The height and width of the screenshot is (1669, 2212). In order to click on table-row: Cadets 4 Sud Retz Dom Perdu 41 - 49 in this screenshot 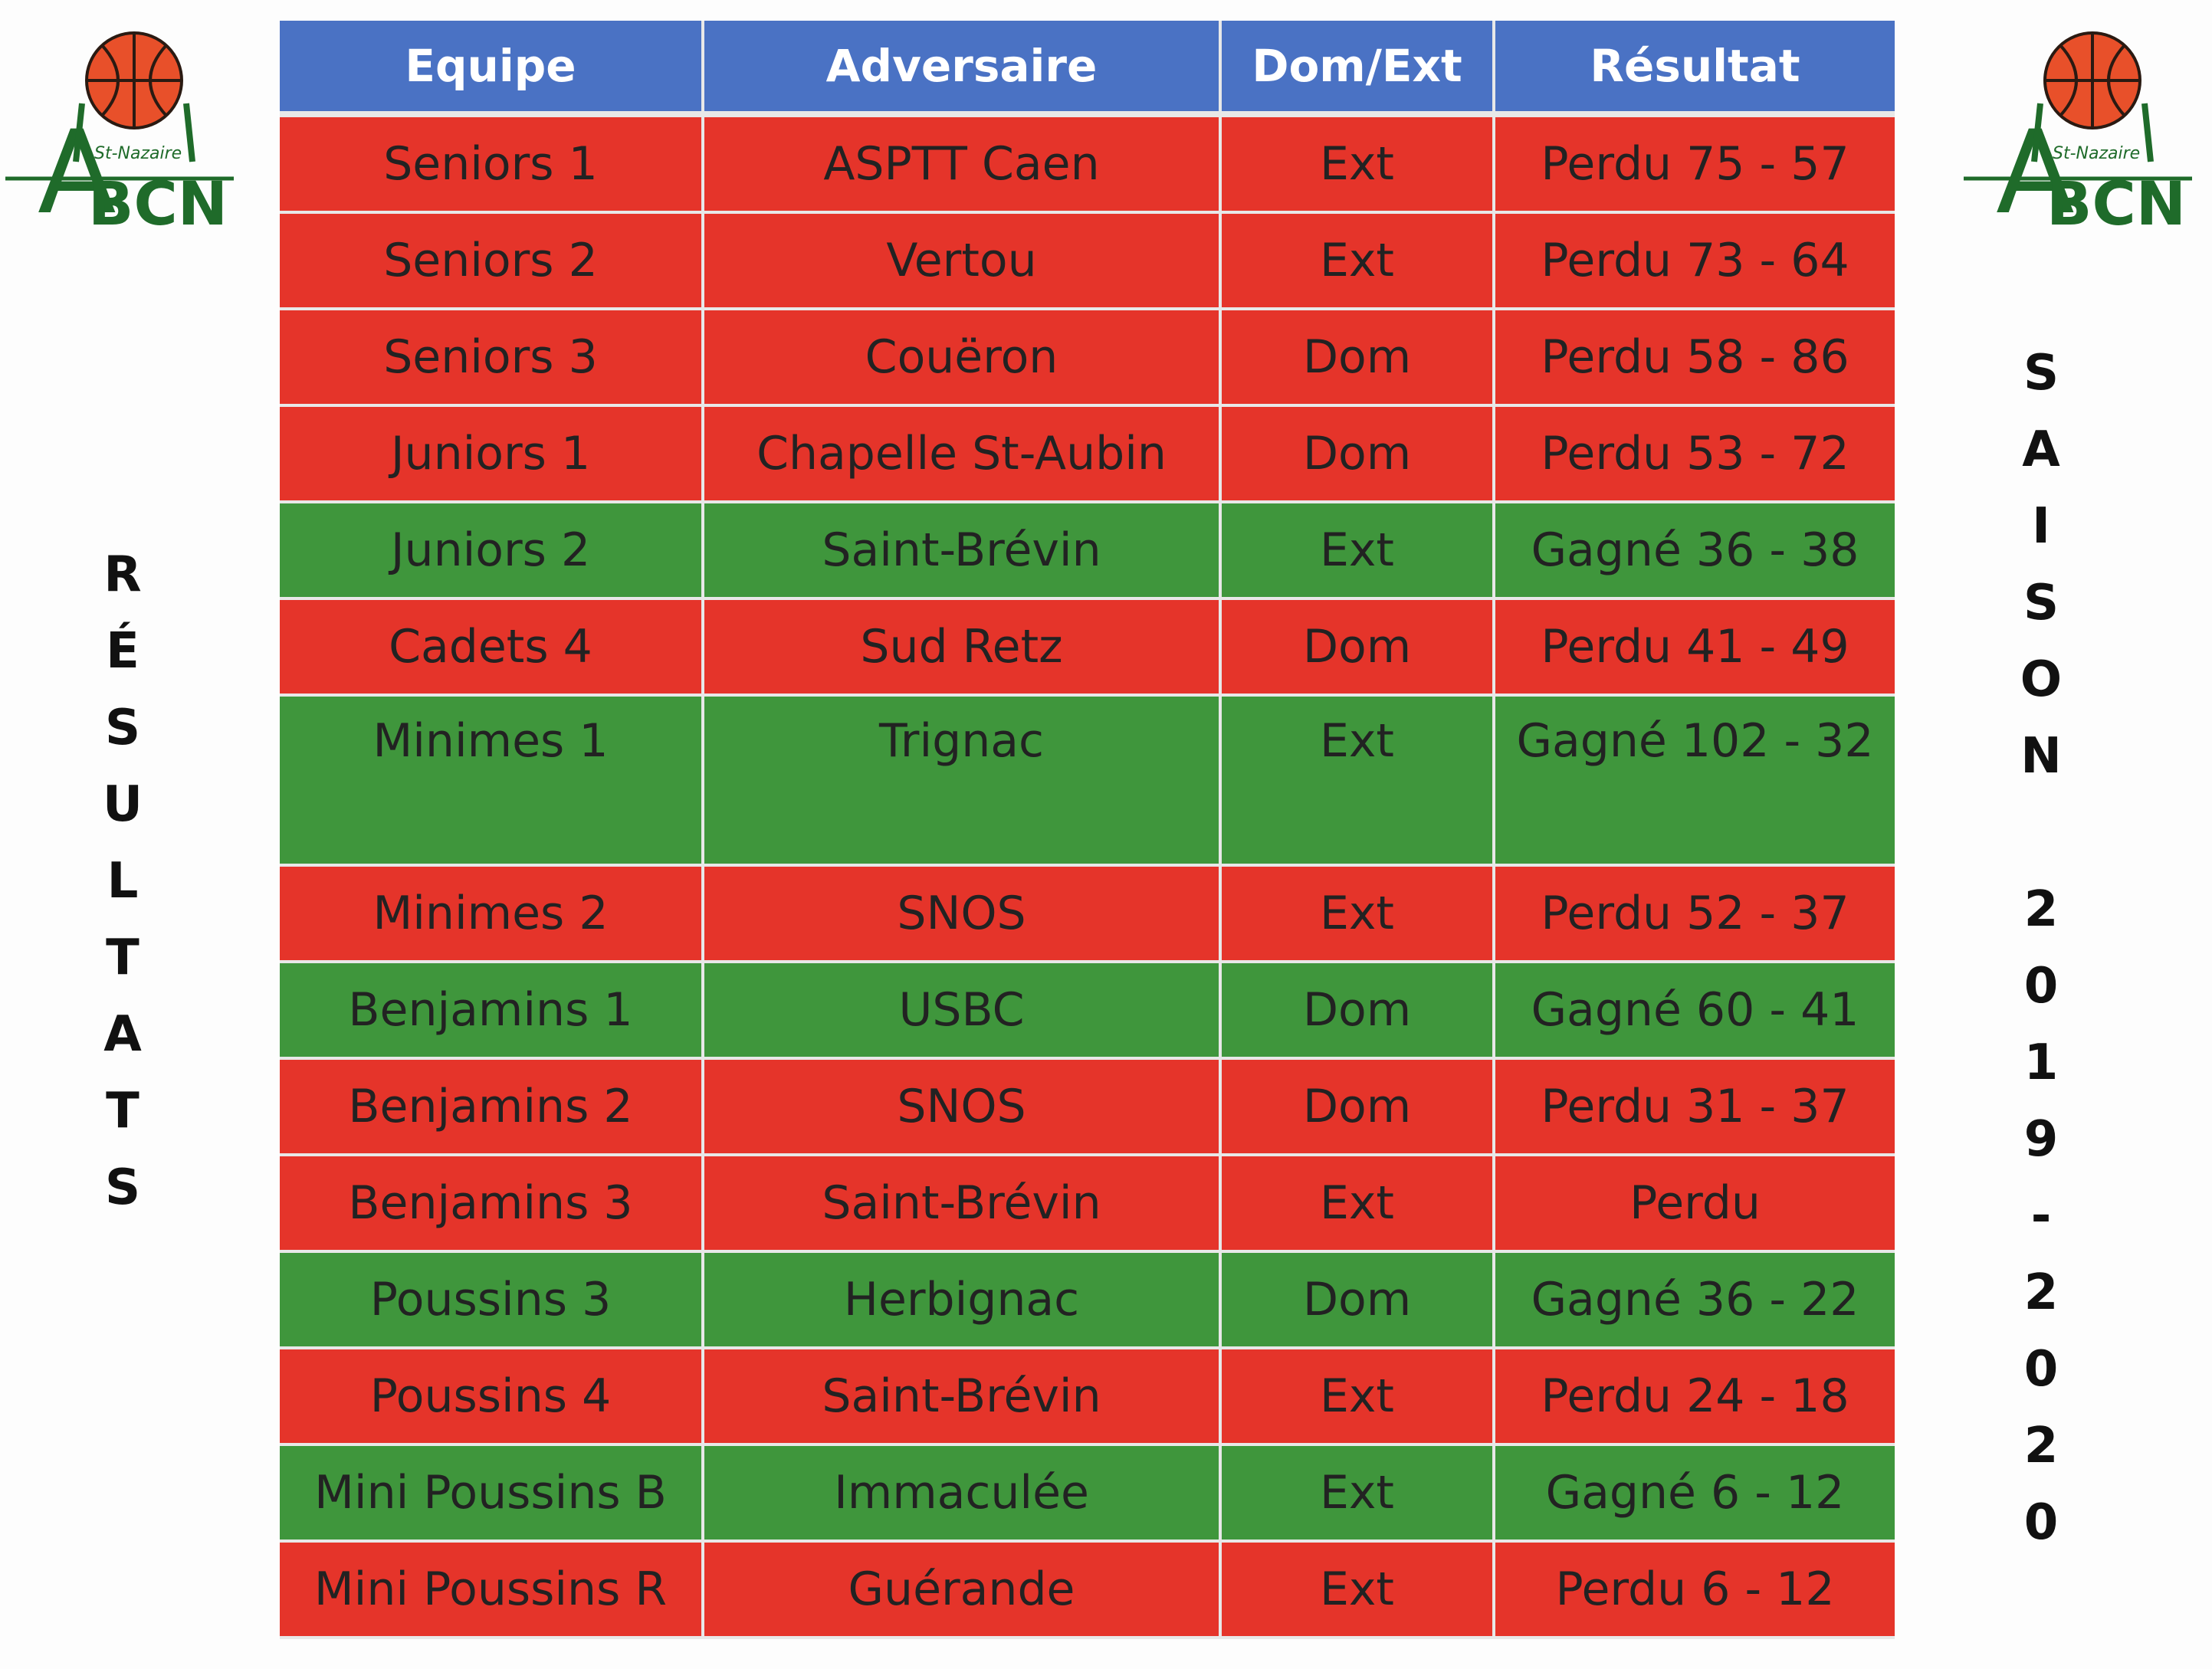, I will do `click(1087, 647)`.